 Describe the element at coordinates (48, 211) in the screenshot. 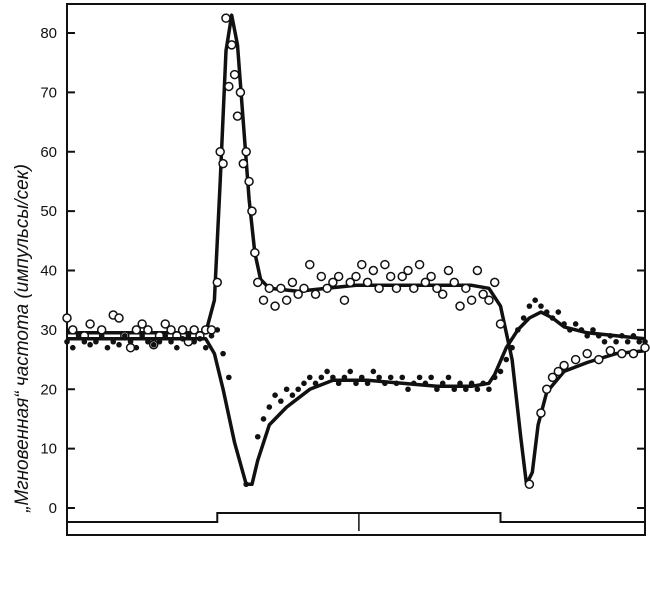

I see `y-tick-label: 50` at that location.